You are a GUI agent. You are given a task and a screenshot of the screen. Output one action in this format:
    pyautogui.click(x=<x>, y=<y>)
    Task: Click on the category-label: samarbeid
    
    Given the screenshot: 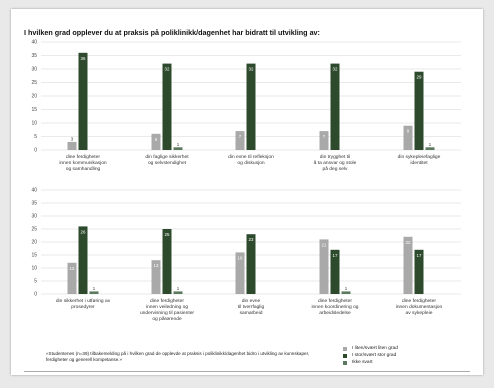 What is the action you would take?
    pyautogui.click(x=251, y=313)
    